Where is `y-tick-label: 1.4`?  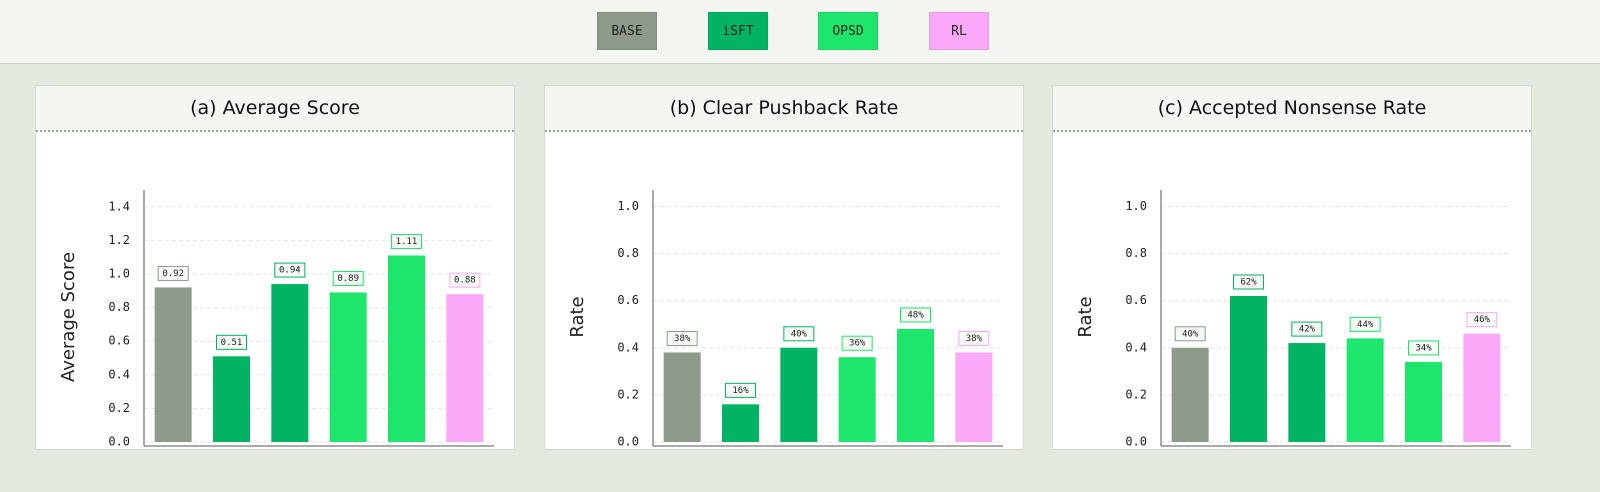 y-tick-label: 1.4 is located at coordinates (119, 206).